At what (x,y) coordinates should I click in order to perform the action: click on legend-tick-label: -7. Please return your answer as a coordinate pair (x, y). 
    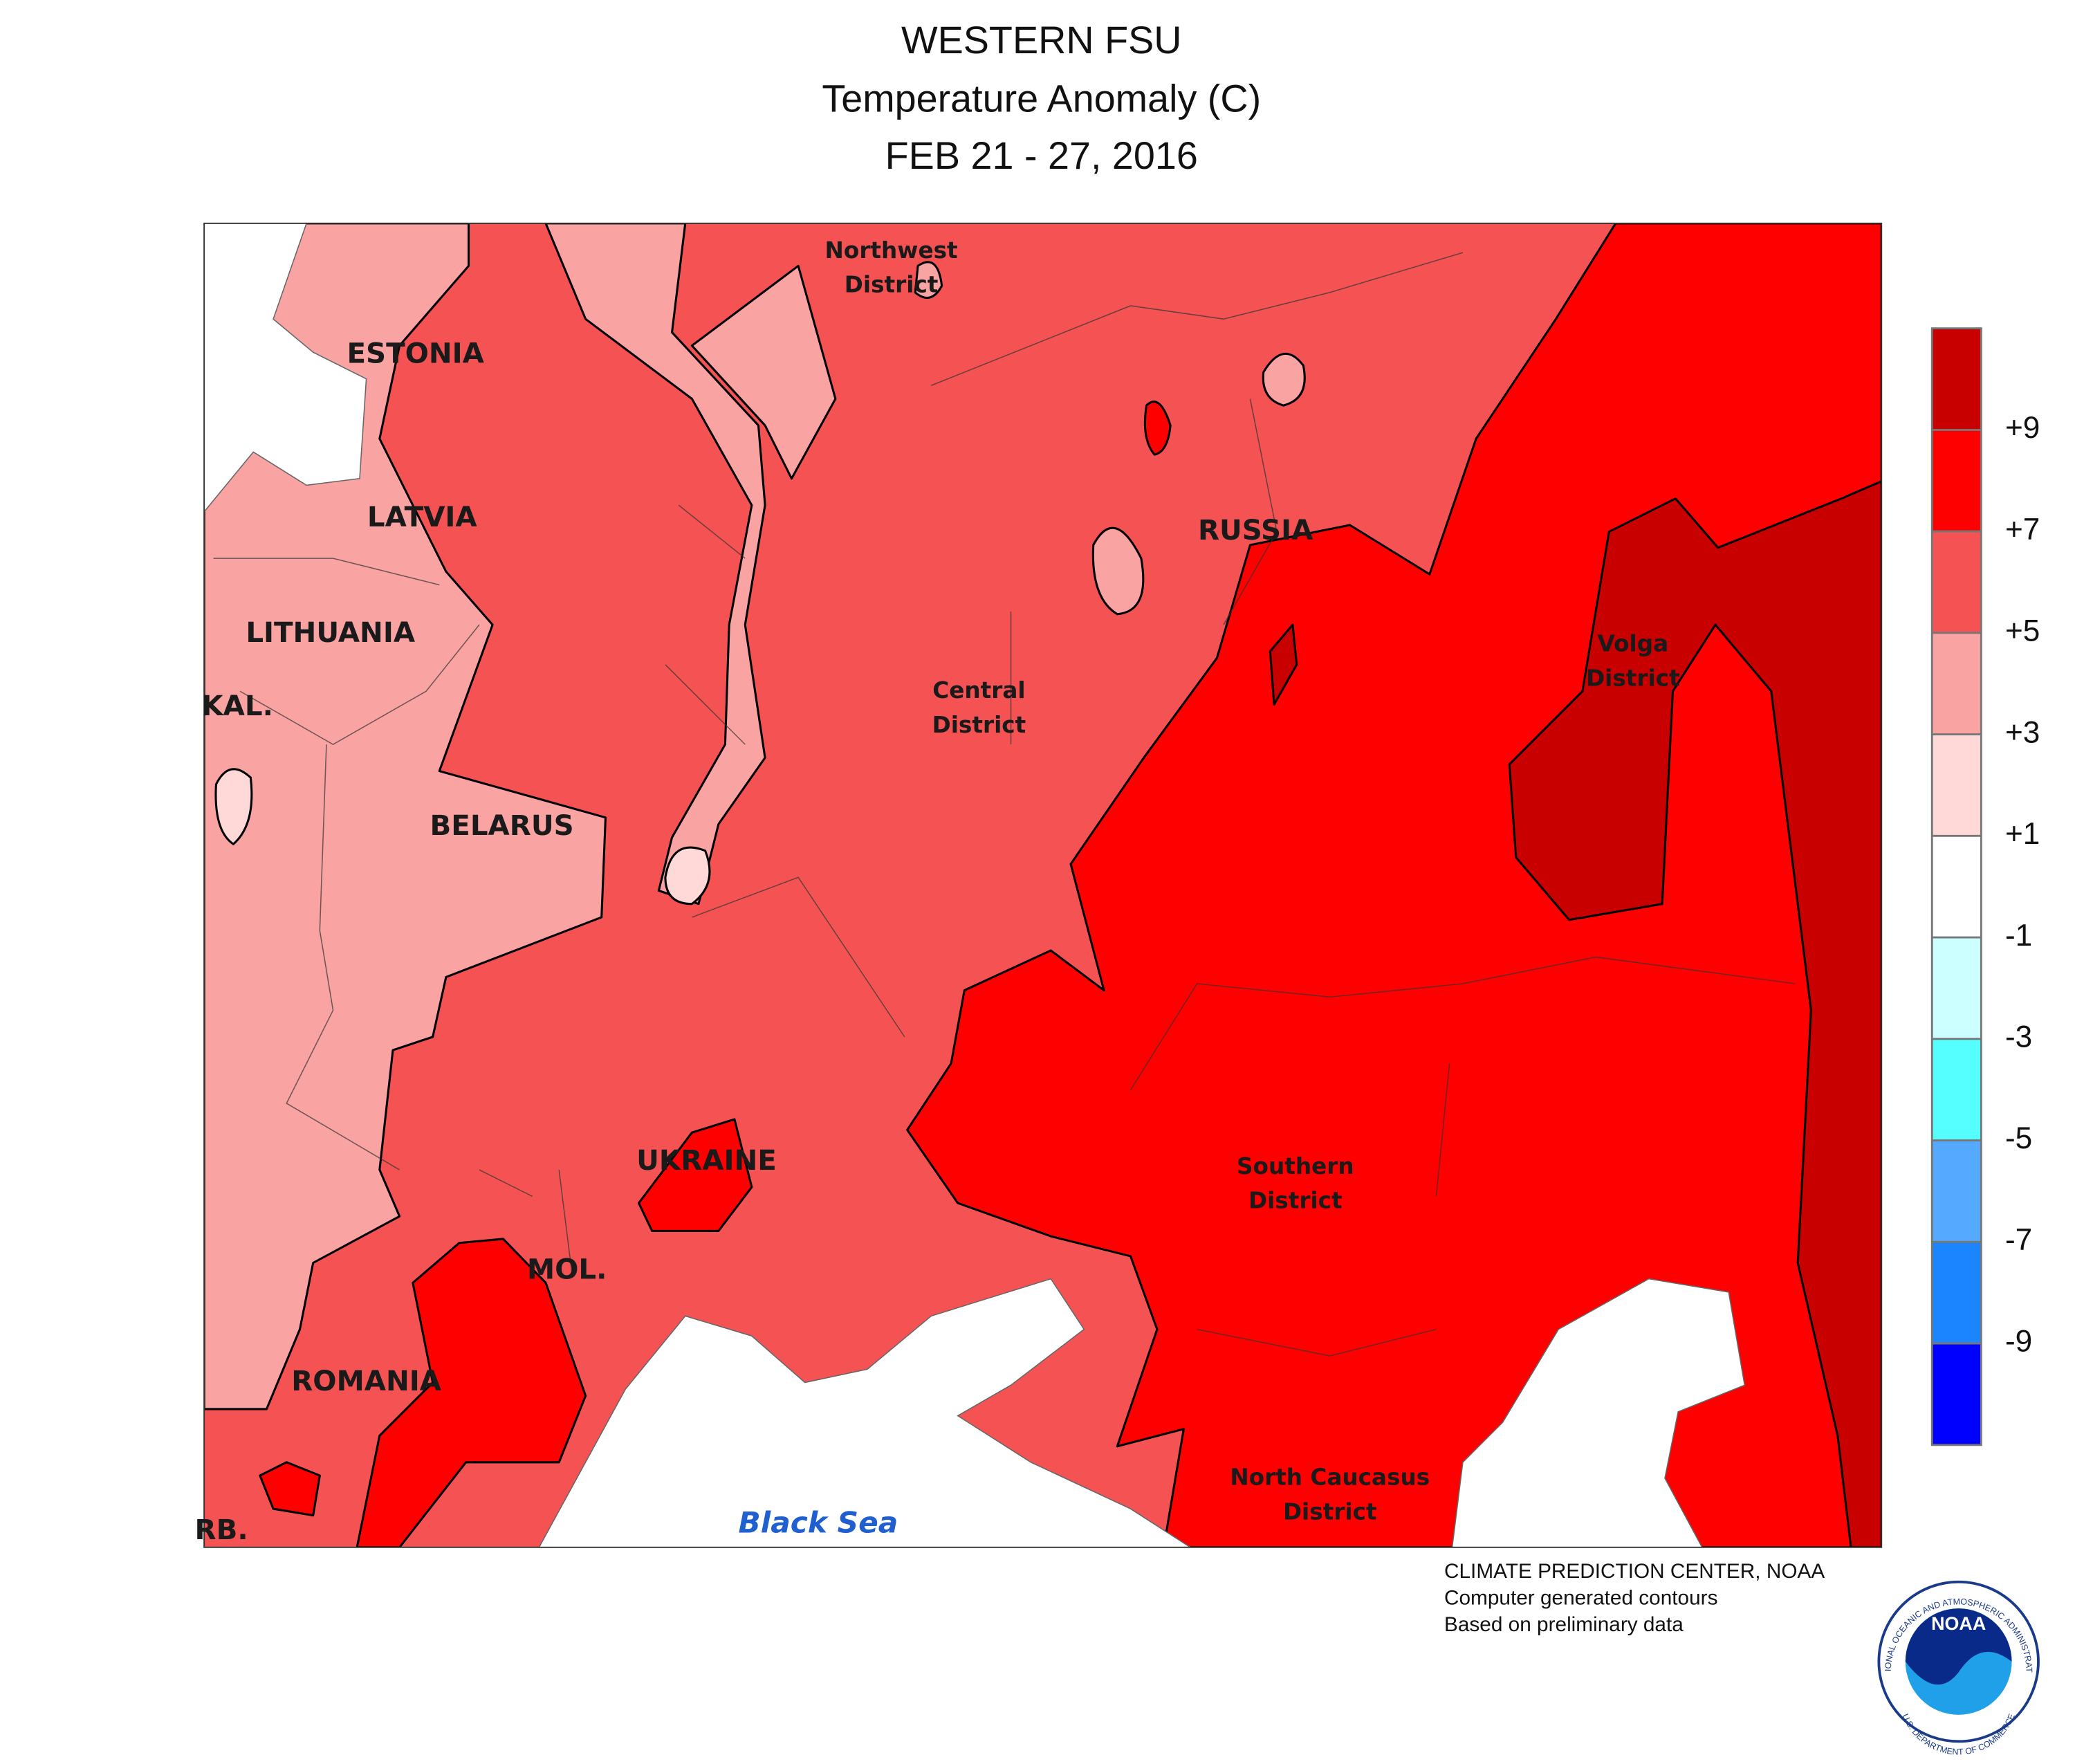
    Looking at the image, I should click on (2018, 1240).